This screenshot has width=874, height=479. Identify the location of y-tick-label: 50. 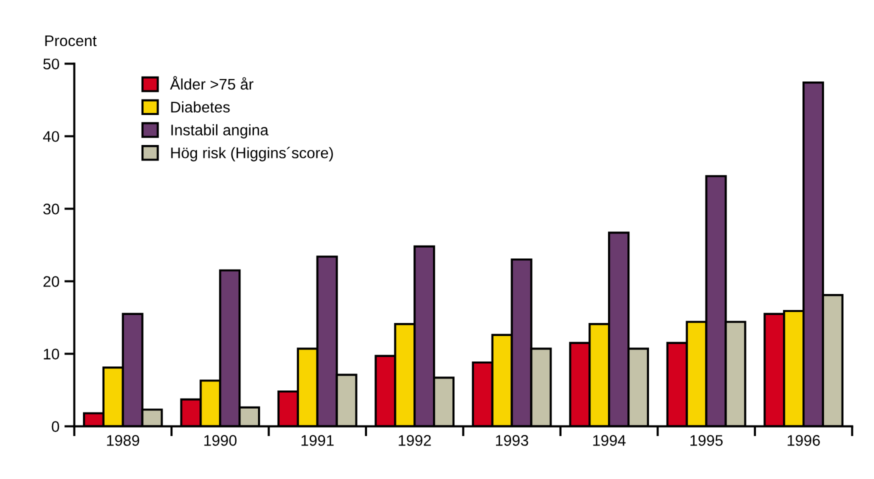
(51, 64).